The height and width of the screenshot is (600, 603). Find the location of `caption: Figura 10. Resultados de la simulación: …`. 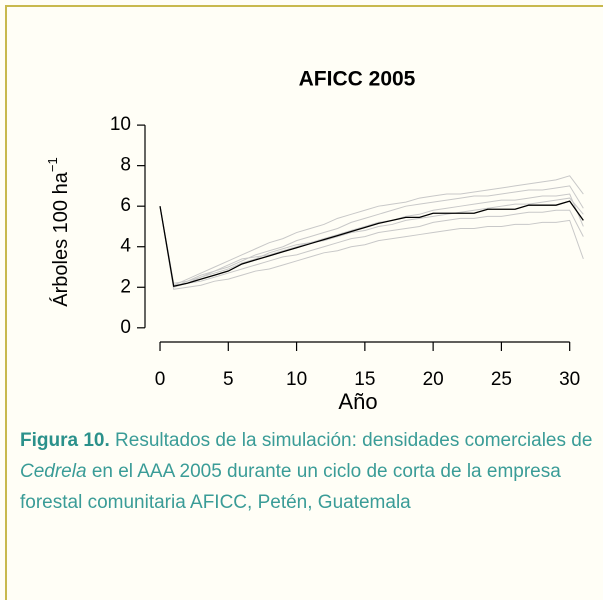

caption: Figura 10. Resultados de la simulación: … is located at coordinates (307, 471).